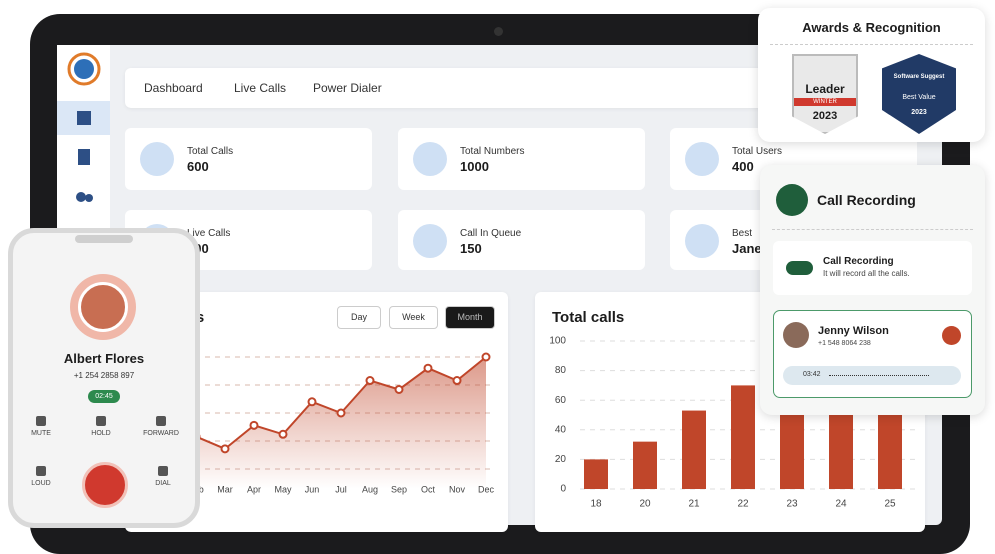  I want to click on stat-label: Live Calls, so click(209, 233).